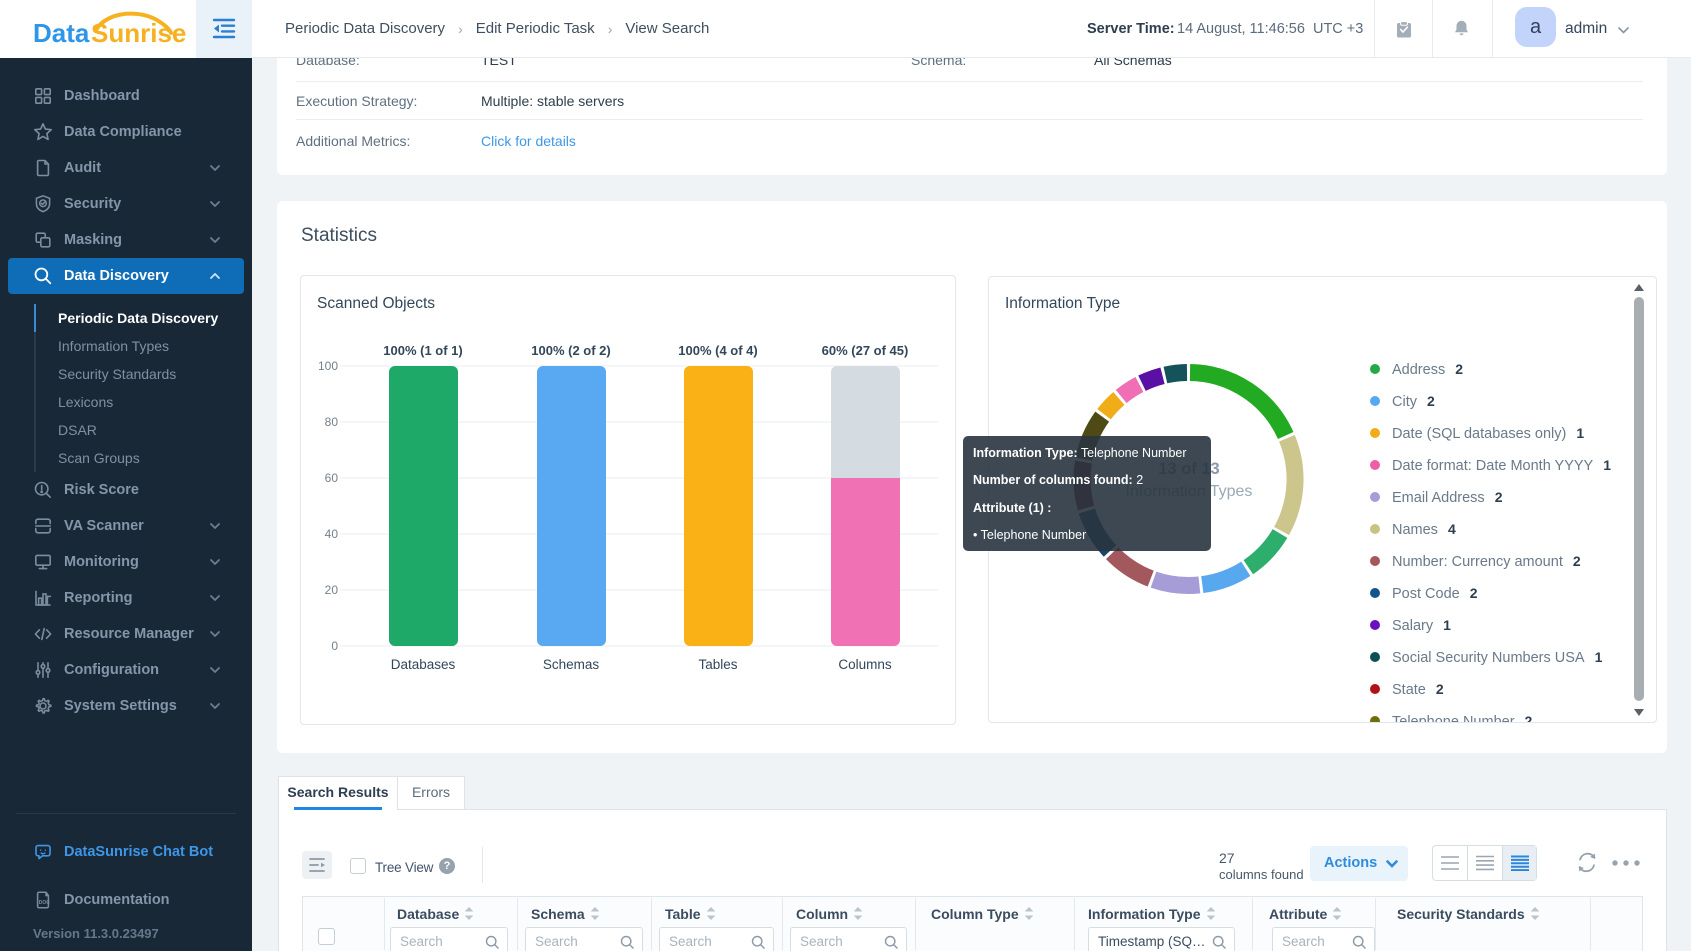 This screenshot has width=1691, height=951. Describe the element at coordinates (865, 350) in the screenshot. I see `svg-text: 60% (27 of 45)` at that location.